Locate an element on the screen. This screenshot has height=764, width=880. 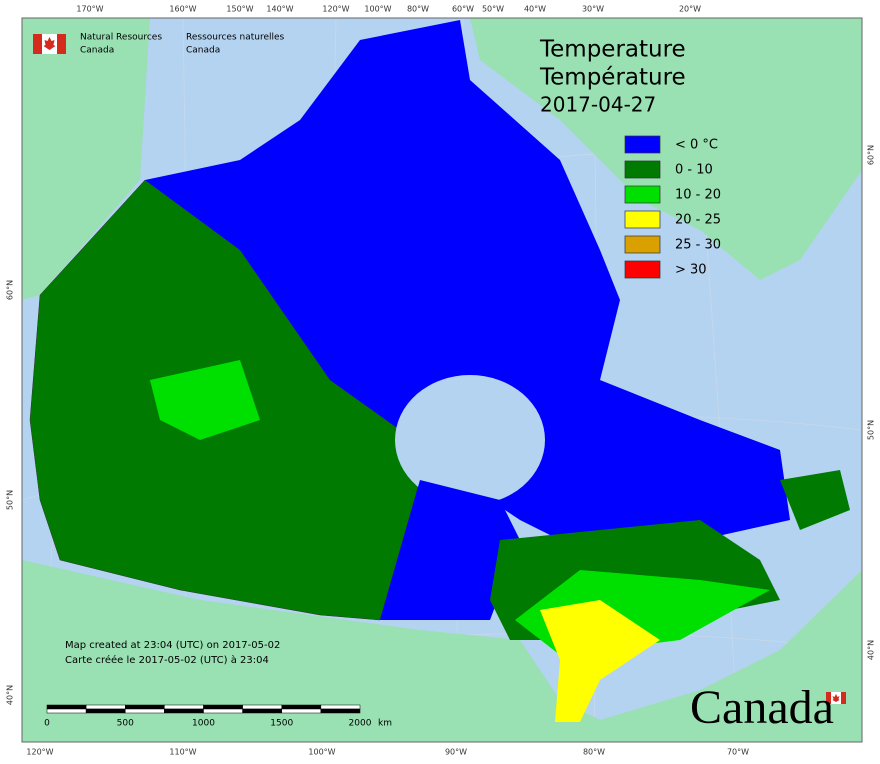
agency-en: Natural Resources is located at coordinates (121, 38).